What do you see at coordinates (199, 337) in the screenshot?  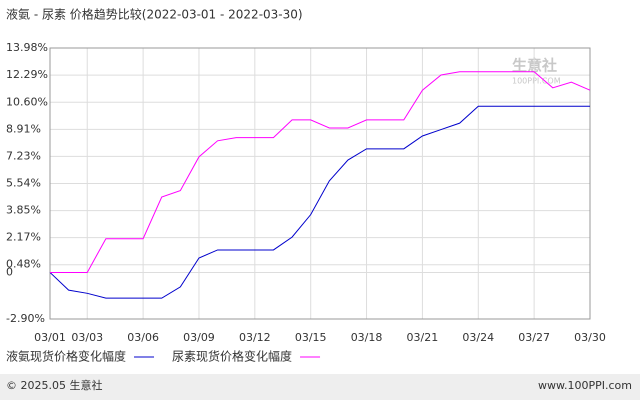 I see `x-tick-label: 03/09` at bounding box center [199, 337].